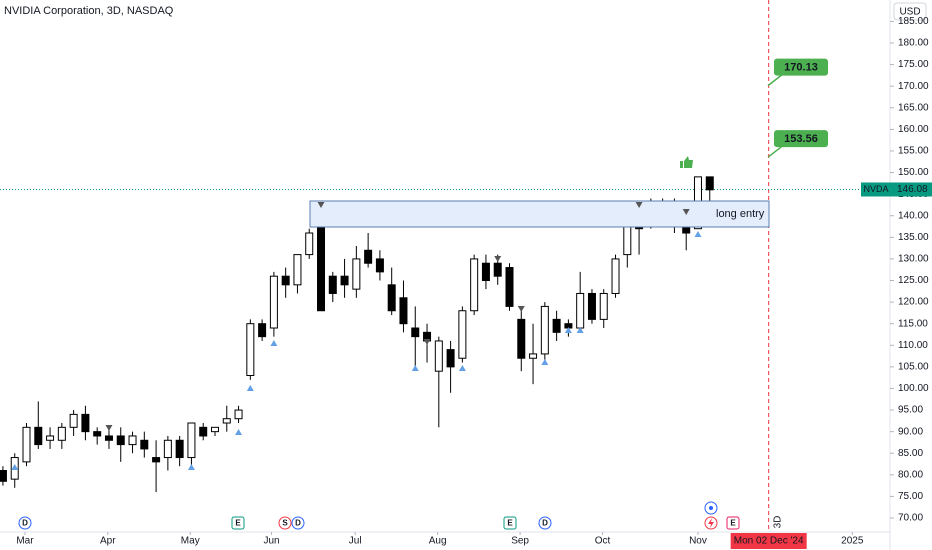  I want to click on last-price-bg, so click(911, 189).